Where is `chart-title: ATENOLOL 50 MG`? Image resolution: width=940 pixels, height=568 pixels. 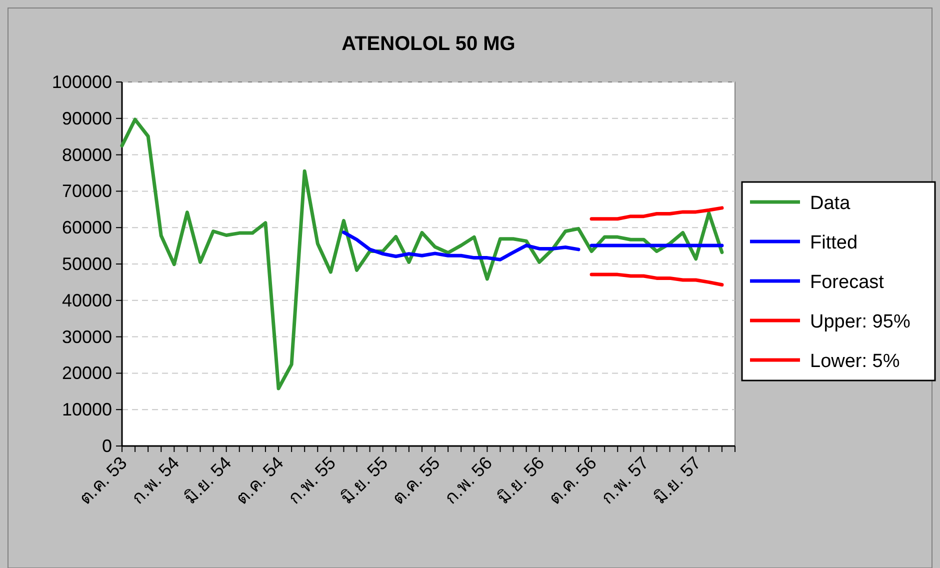
chart-title: ATENOLOL 50 MG is located at coordinates (429, 44).